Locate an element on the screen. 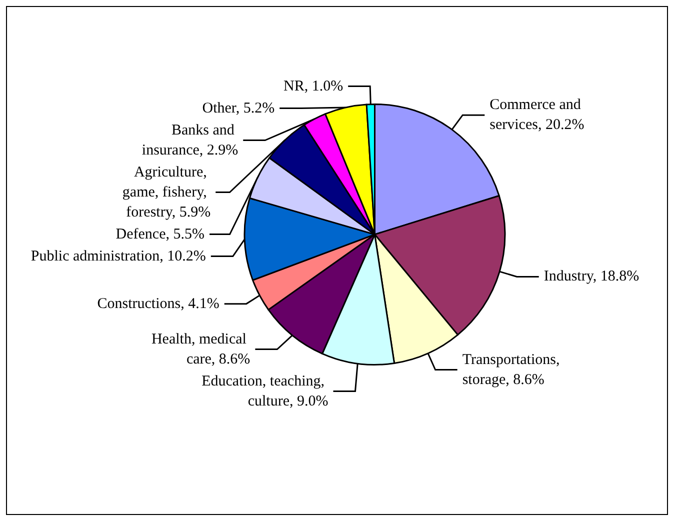 The image size is (674, 521). slice-label: Industry, 18.8% is located at coordinates (592, 276).